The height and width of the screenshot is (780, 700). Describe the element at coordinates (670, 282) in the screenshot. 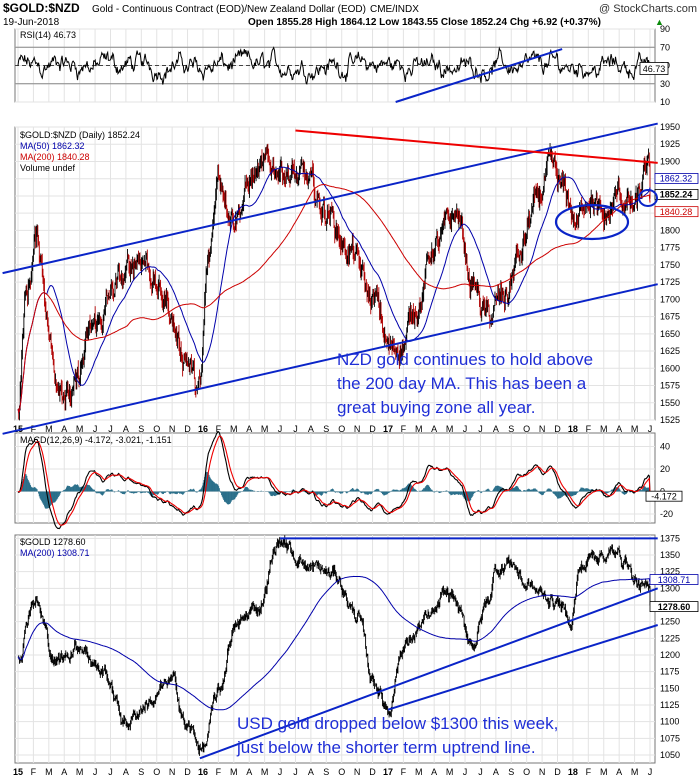

I see `y-tick-label: 1725` at that location.